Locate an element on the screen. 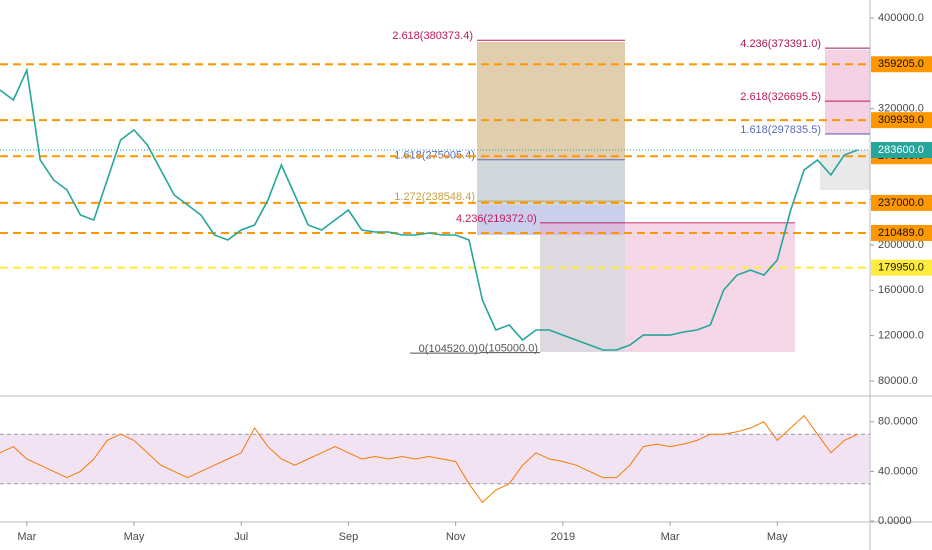 This screenshot has width=932, height=550. fib-label: 4.236(373391.0) is located at coordinates (780, 44).